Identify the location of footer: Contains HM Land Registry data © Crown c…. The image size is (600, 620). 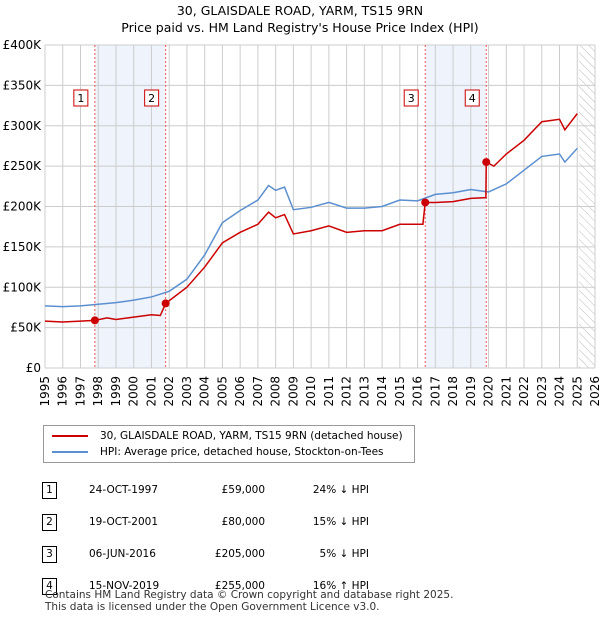
(249, 601).